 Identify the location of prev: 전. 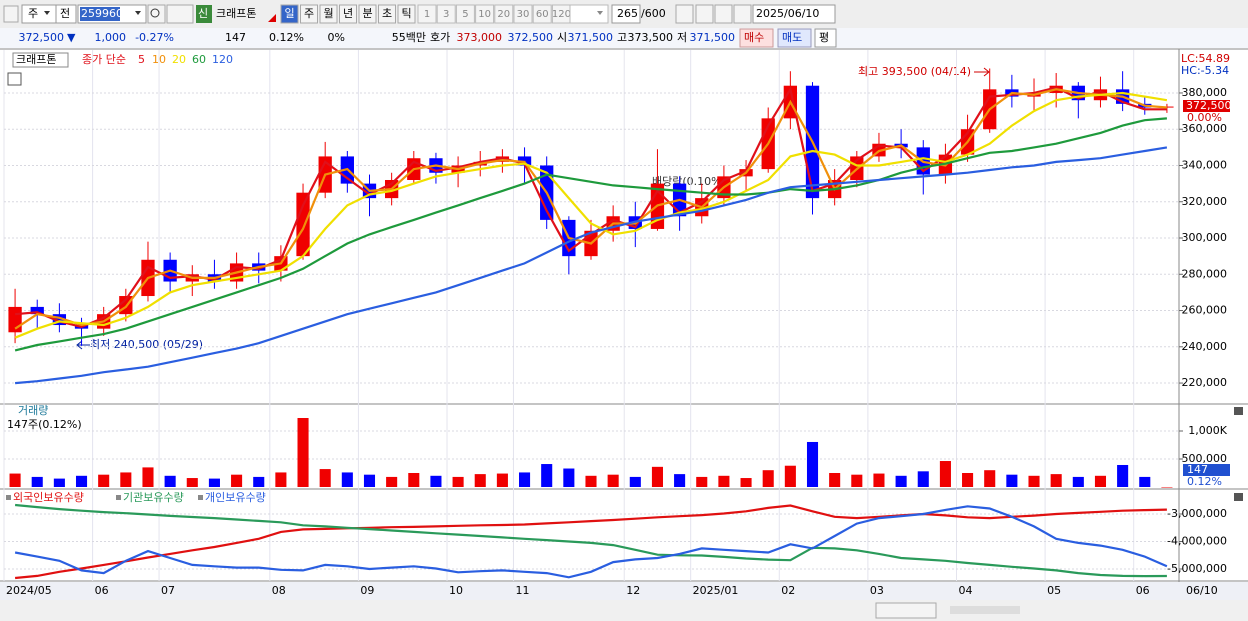
(65, 13).